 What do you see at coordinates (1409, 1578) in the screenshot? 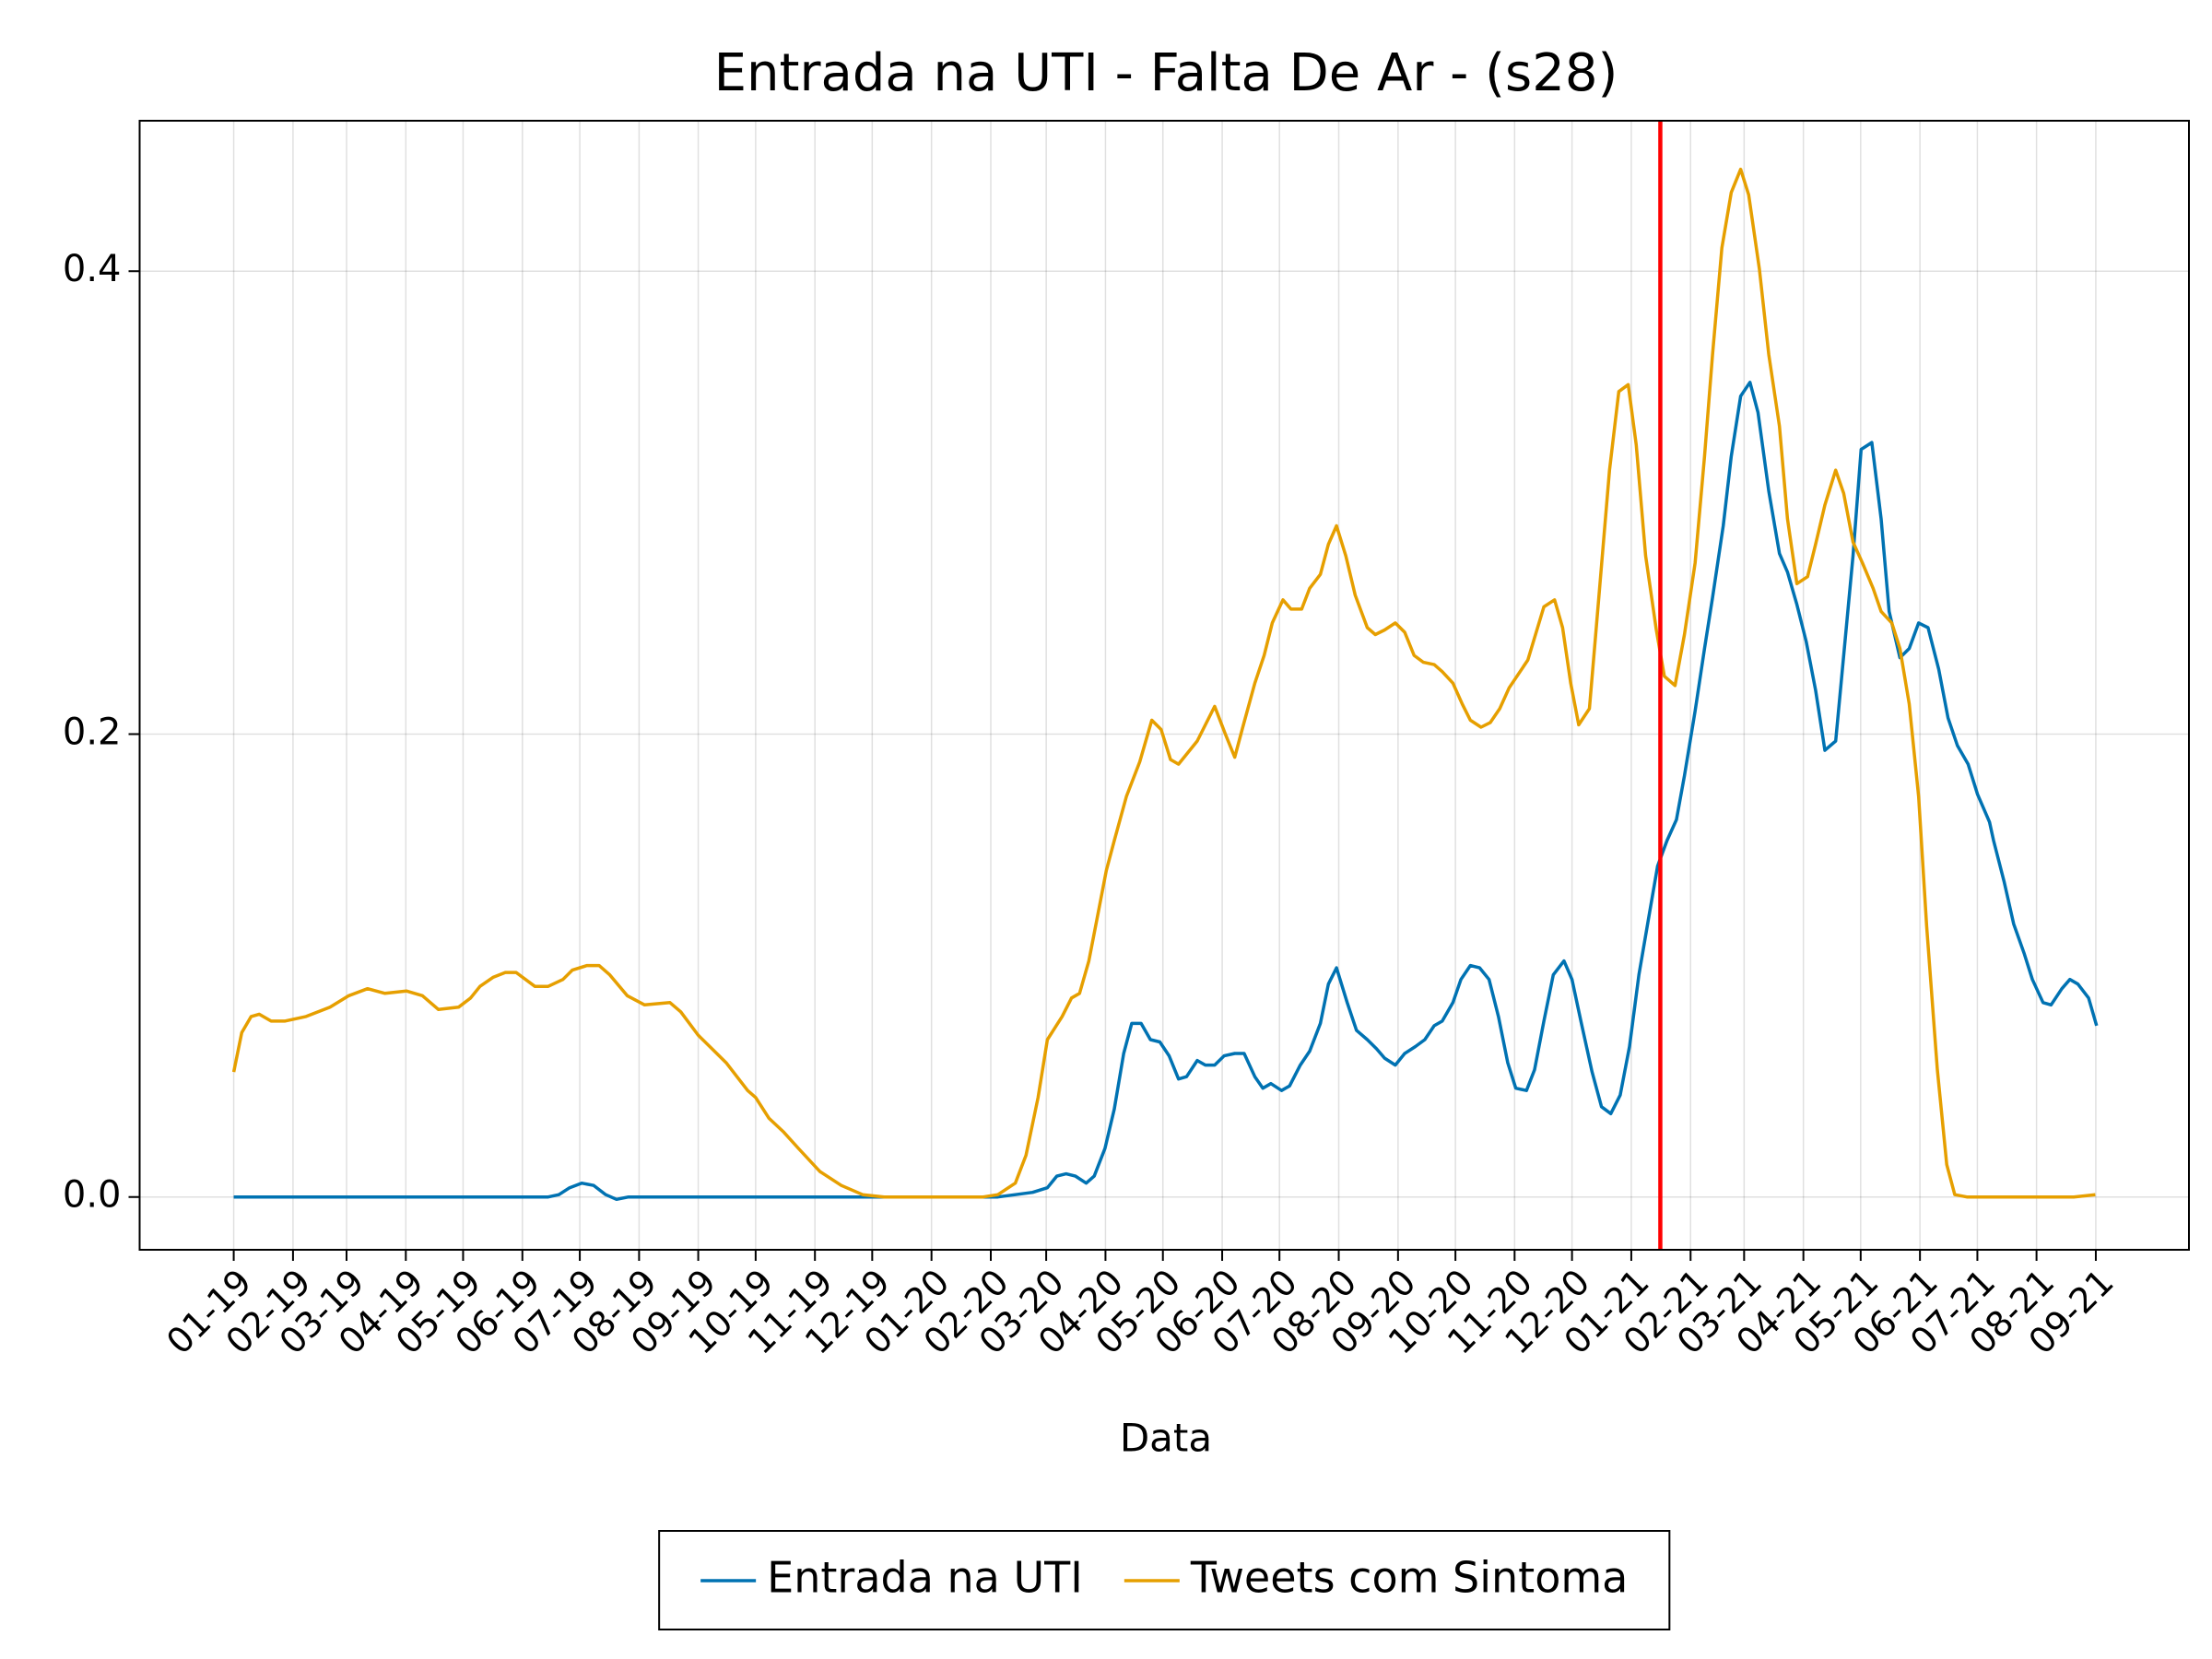
I see `legend-label: Tweets com Sintoma` at bounding box center [1409, 1578].